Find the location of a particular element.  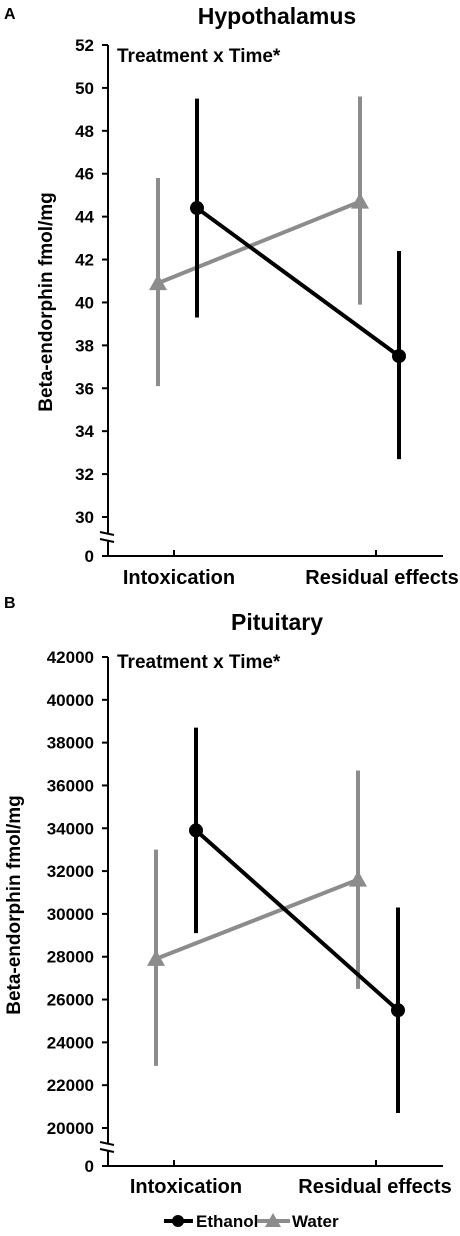

x-tick-label-intoxication-a: Intoxication is located at coordinates (179, 578).